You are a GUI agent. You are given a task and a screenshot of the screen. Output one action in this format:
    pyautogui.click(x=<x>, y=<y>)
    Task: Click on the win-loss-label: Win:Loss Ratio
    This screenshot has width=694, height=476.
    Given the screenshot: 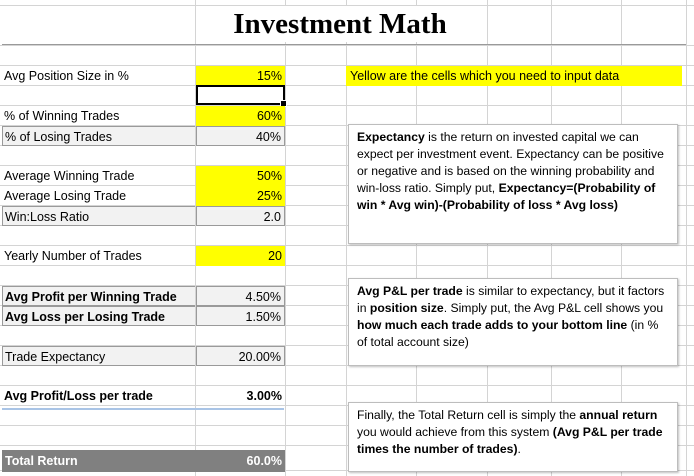 What is the action you would take?
    pyautogui.click(x=98, y=216)
    